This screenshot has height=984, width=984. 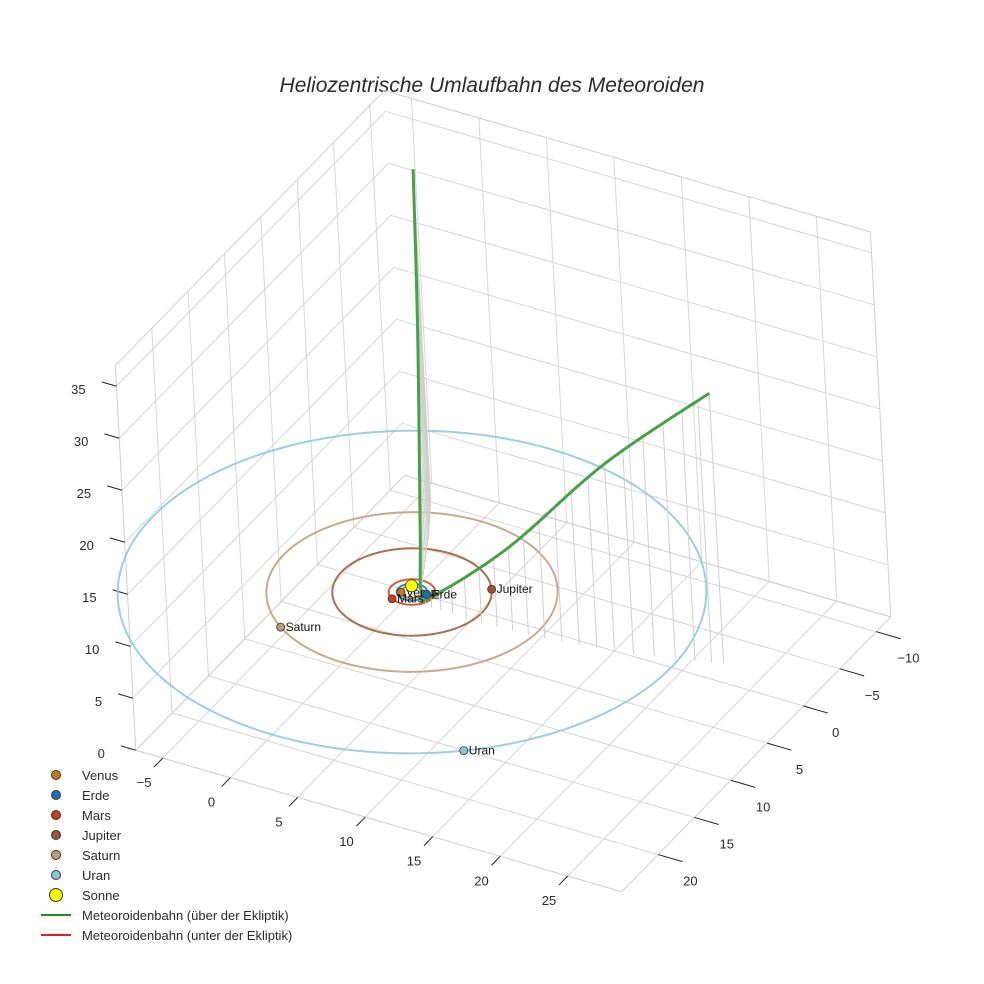 I want to click on planet-uran-marker, so click(x=464, y=751).